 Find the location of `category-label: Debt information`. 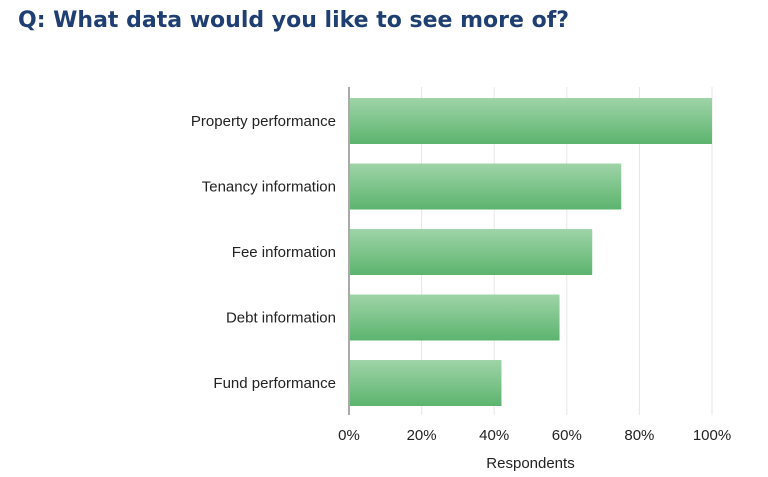

category-label: Debt information is located at coordinates (281, 318).